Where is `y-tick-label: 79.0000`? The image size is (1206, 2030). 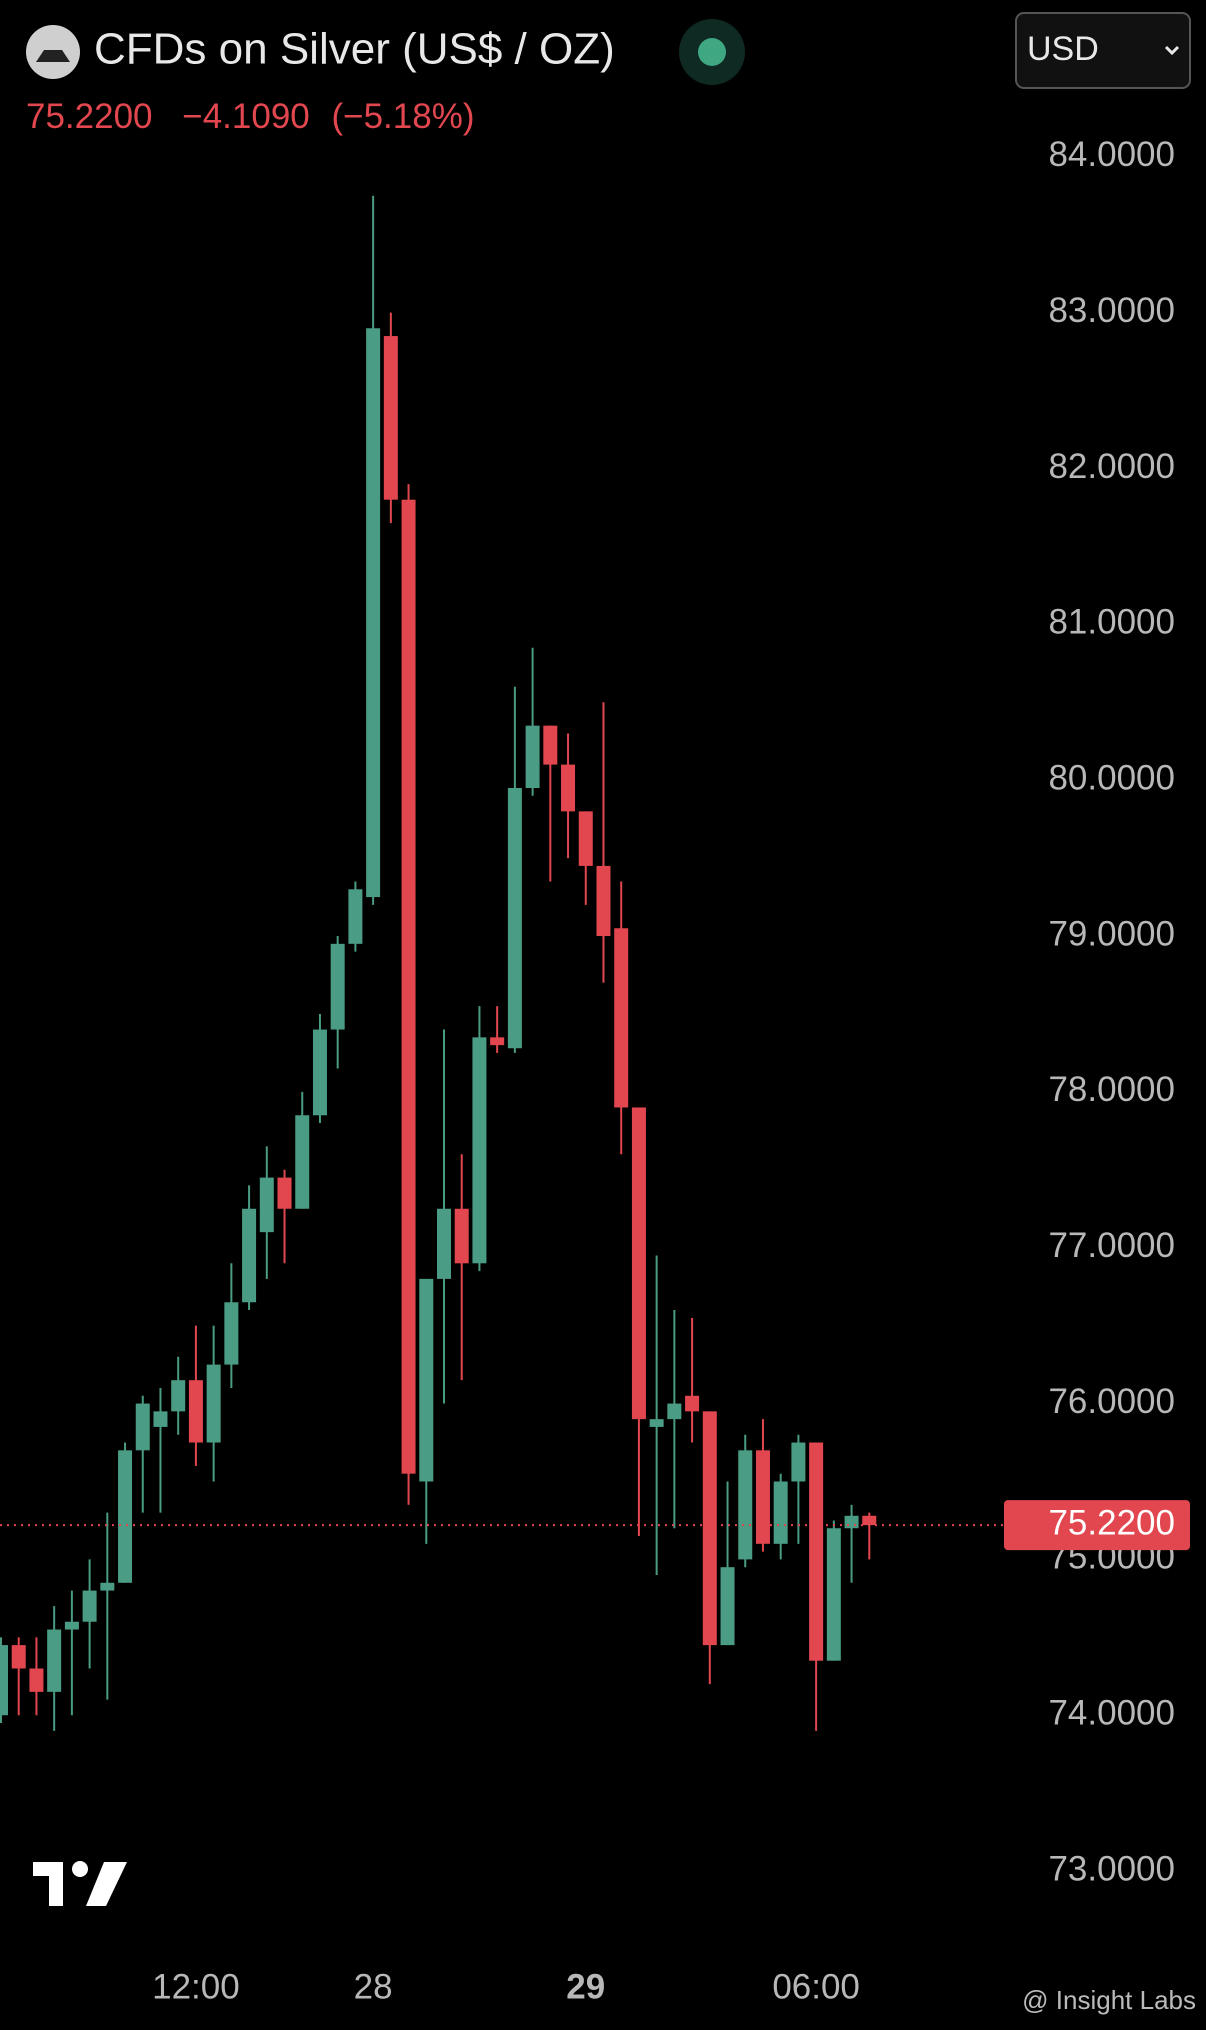 y-tick-label: 79.0000 is located at coordinates (1111, 933).